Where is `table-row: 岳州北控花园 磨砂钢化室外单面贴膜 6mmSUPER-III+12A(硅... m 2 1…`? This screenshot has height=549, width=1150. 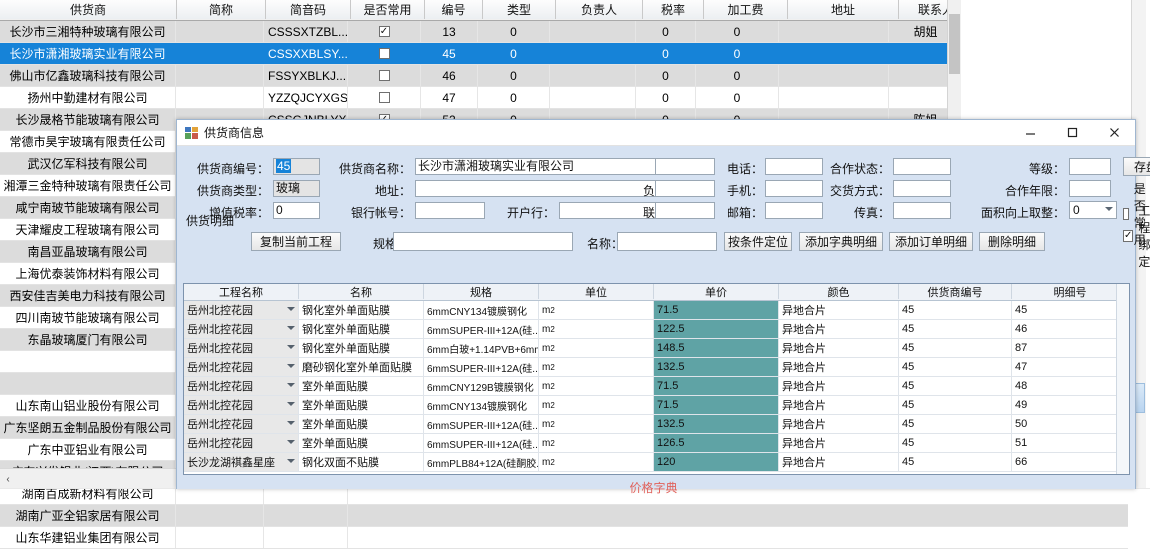 table-row: 岳州北控花园 磨砂钢化室外单面贴膜 6mmSUPER-III+12A(硅... m 2 1… is located at coordinates (656, 367).